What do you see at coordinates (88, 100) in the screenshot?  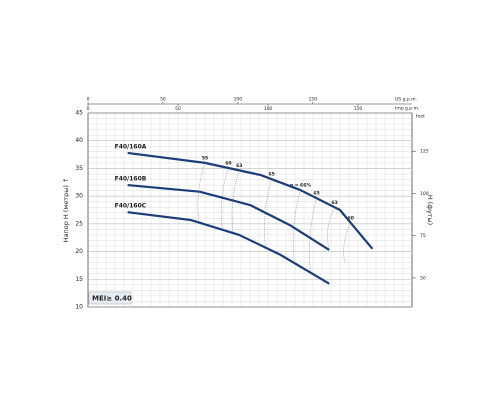 I see `x2-tick-label: 0` at bounding box center [88, 100].